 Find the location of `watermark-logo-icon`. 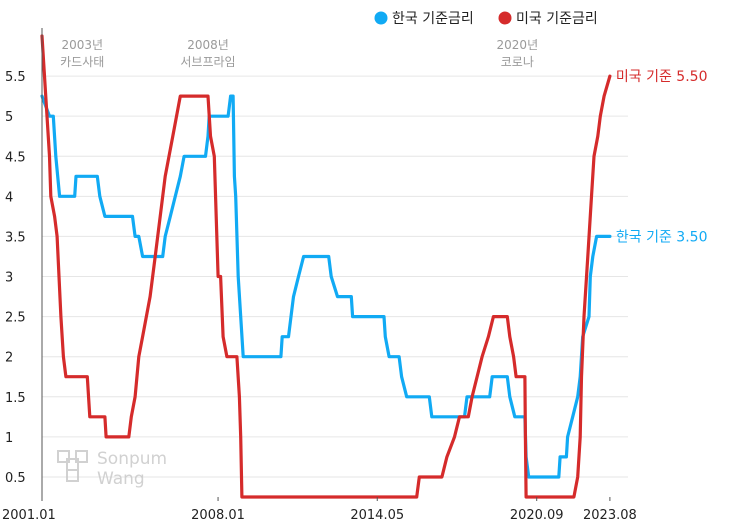

watermark-logo-icon is located at coordinates (72, 466).